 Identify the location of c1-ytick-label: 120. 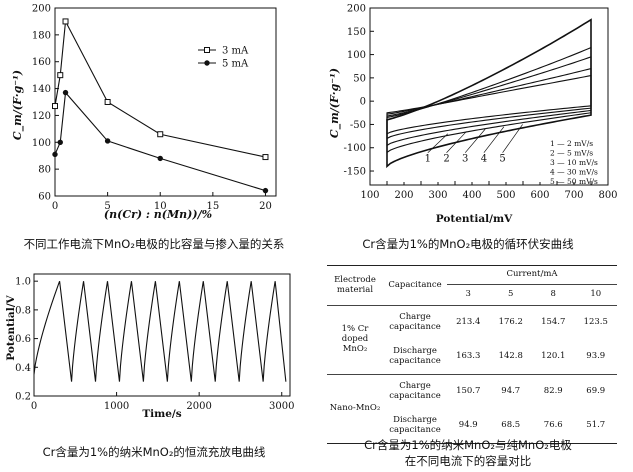
(41, 116).